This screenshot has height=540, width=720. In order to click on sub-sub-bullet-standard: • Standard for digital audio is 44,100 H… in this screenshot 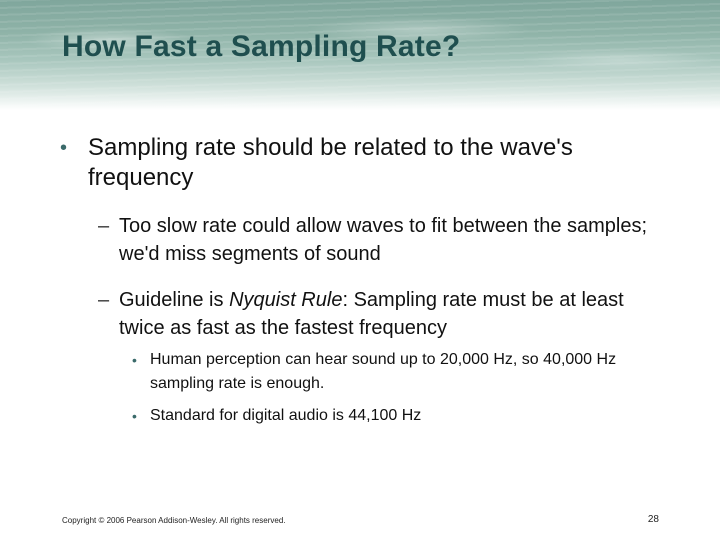, I will do `click(397, 416)`.